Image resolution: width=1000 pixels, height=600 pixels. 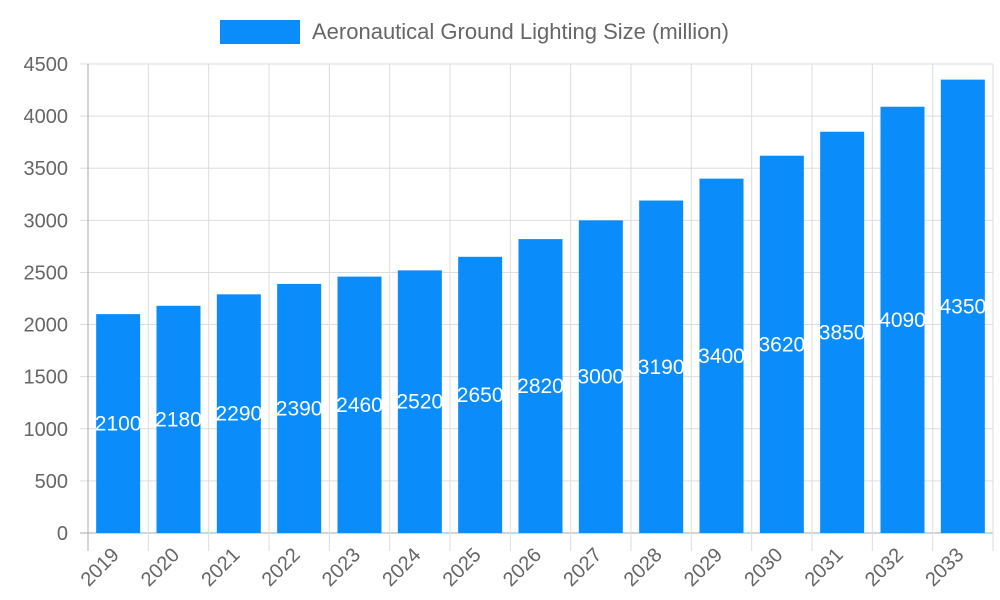 I want to click on data-label-2026: 2820, so click(x=540, y=386).